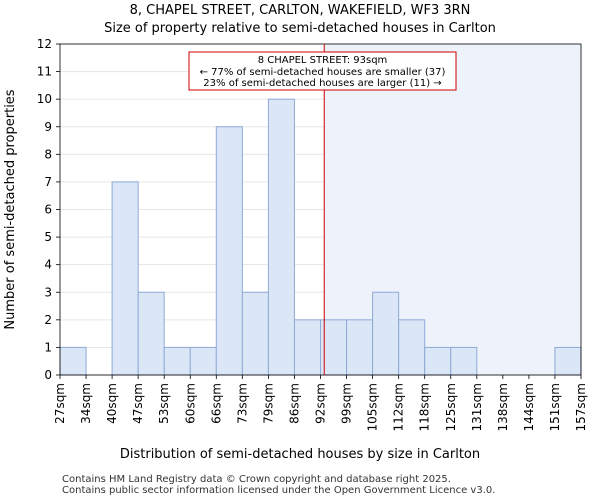 This screenshot has width=600, height=500. Describe the element at coordinates (138, 403) in the screenshot. I see `x-tick-label: 47sqm` at that location.